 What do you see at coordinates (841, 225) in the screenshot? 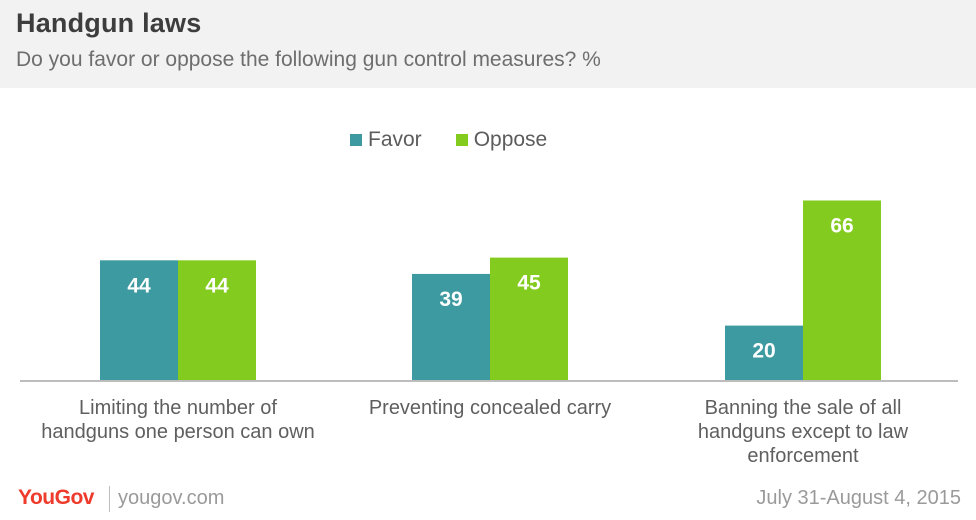
I see `data-label-oppose-2: 66` at bounding box center [841, 225].